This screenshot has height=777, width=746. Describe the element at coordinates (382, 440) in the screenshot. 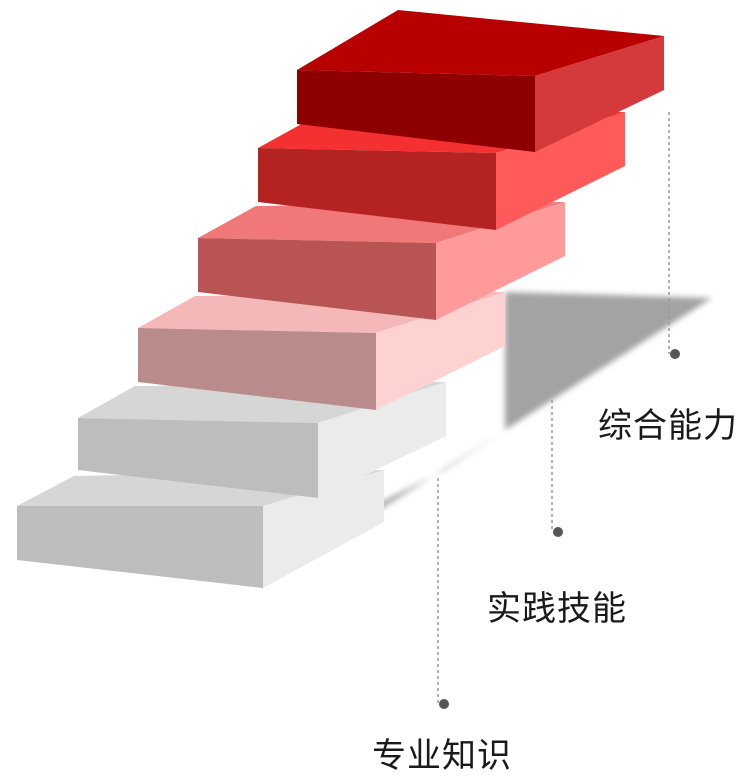

I see `step-2-side` at that location.